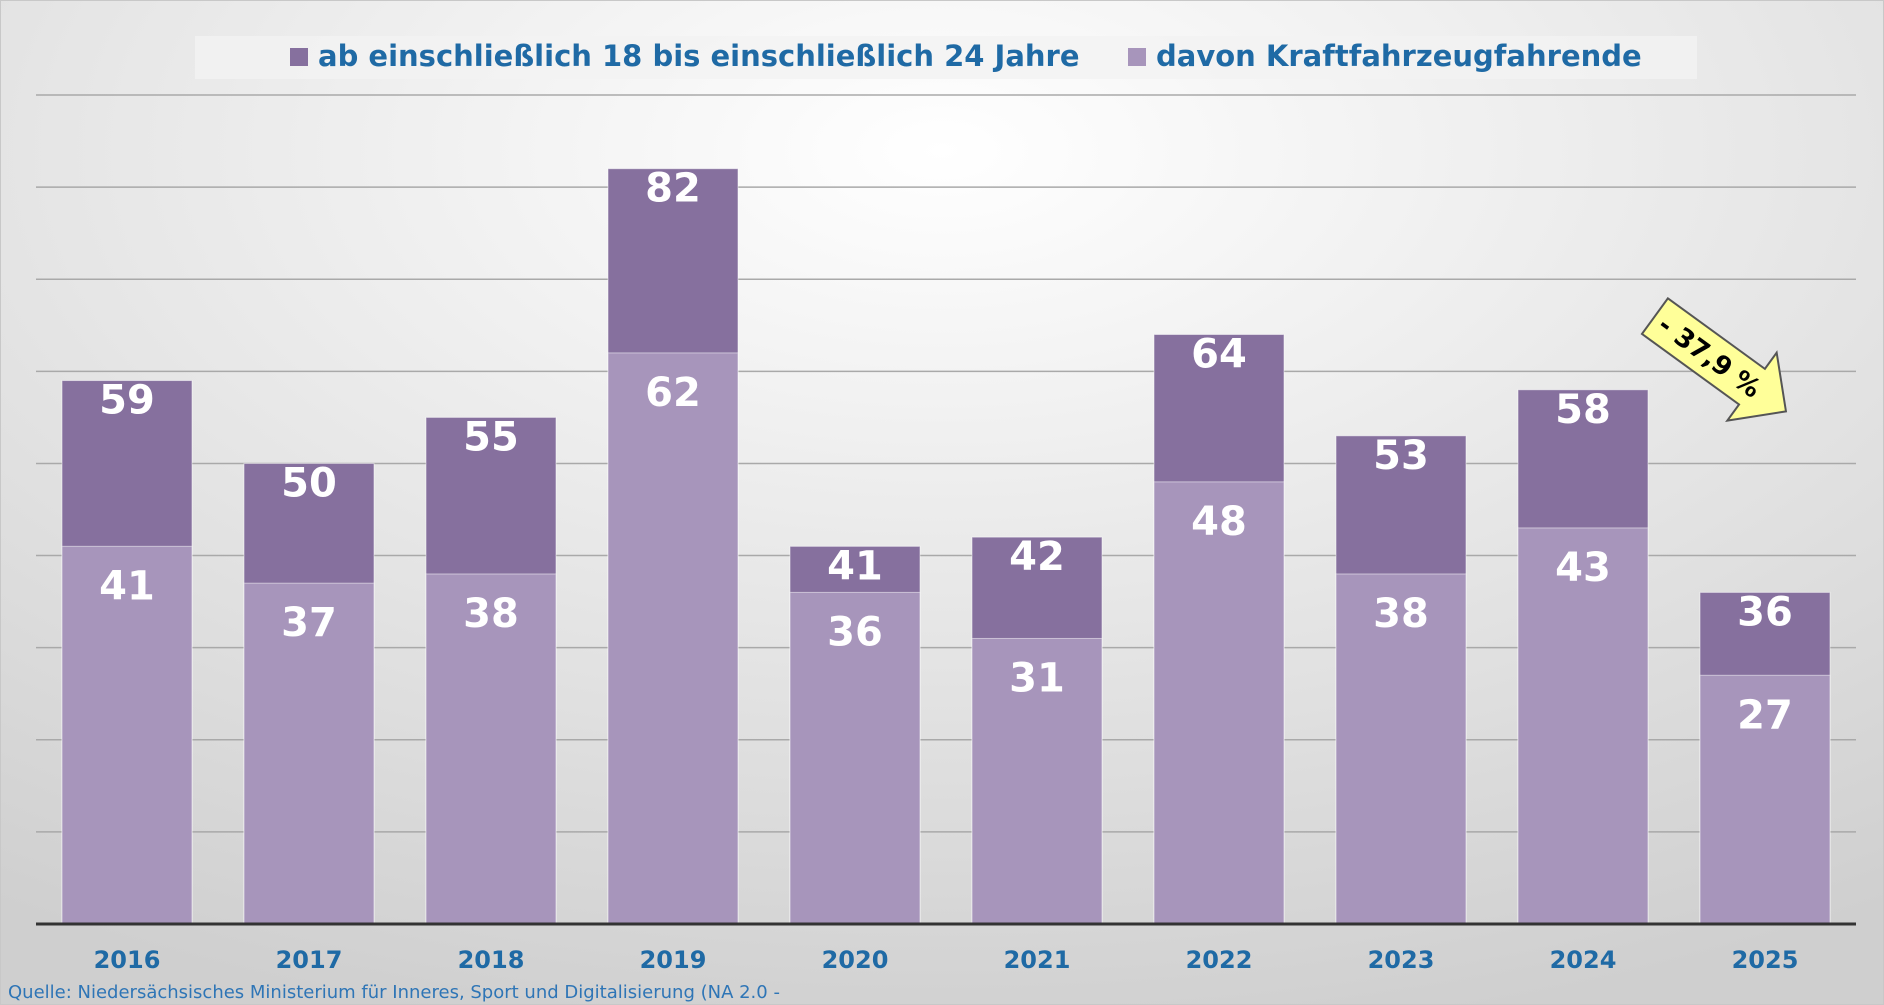  What do you see at coordinates (127, 960) in the screenshot?
I see `x-tick-label: 2016` at bounding box center [127, 960].